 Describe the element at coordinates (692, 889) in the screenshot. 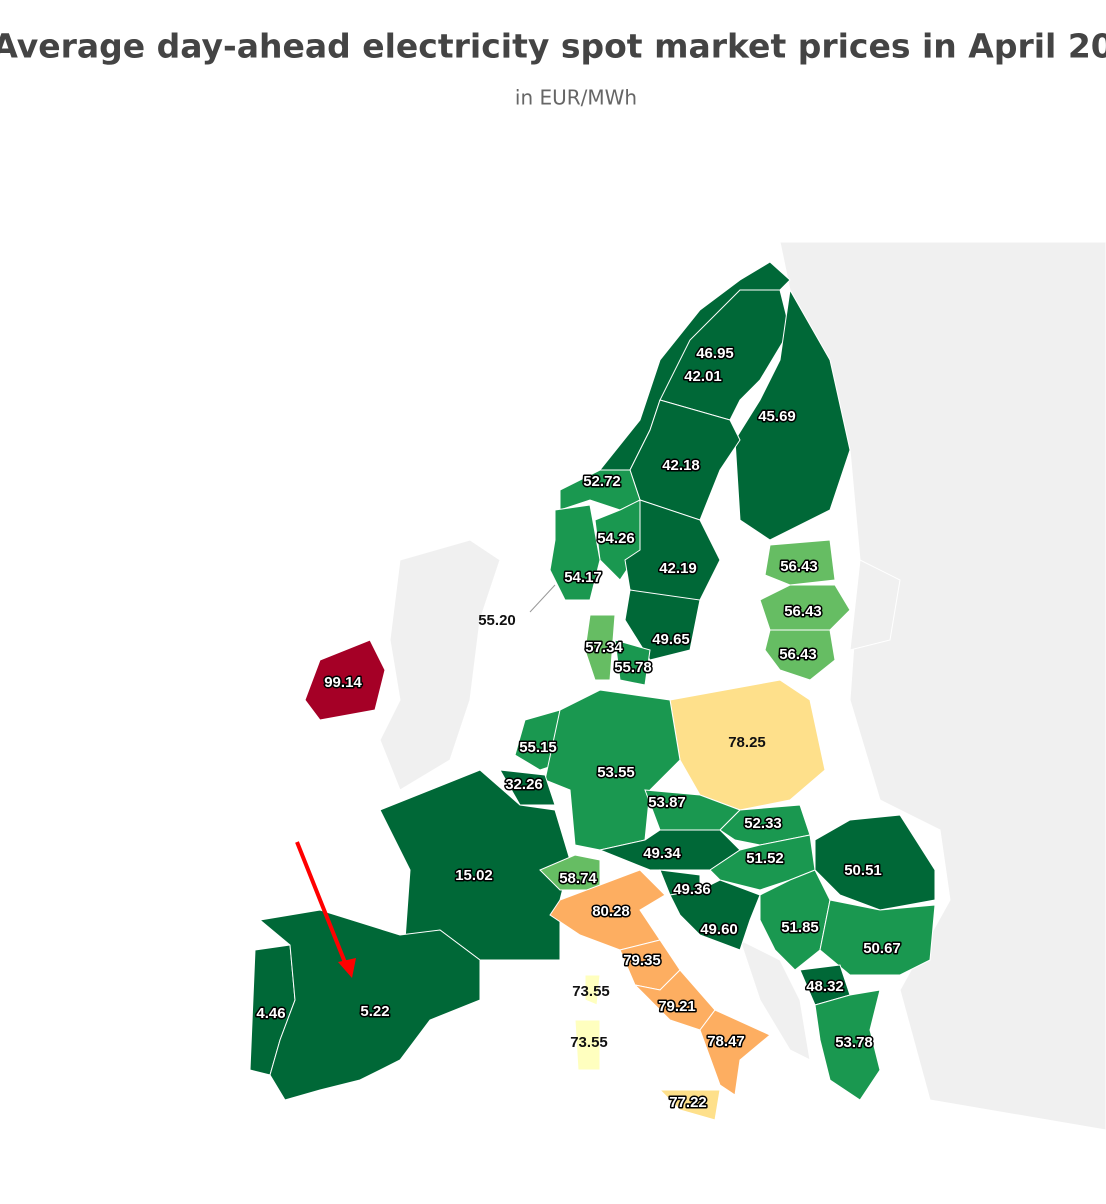

I see `price-label: 49.36` at that location.